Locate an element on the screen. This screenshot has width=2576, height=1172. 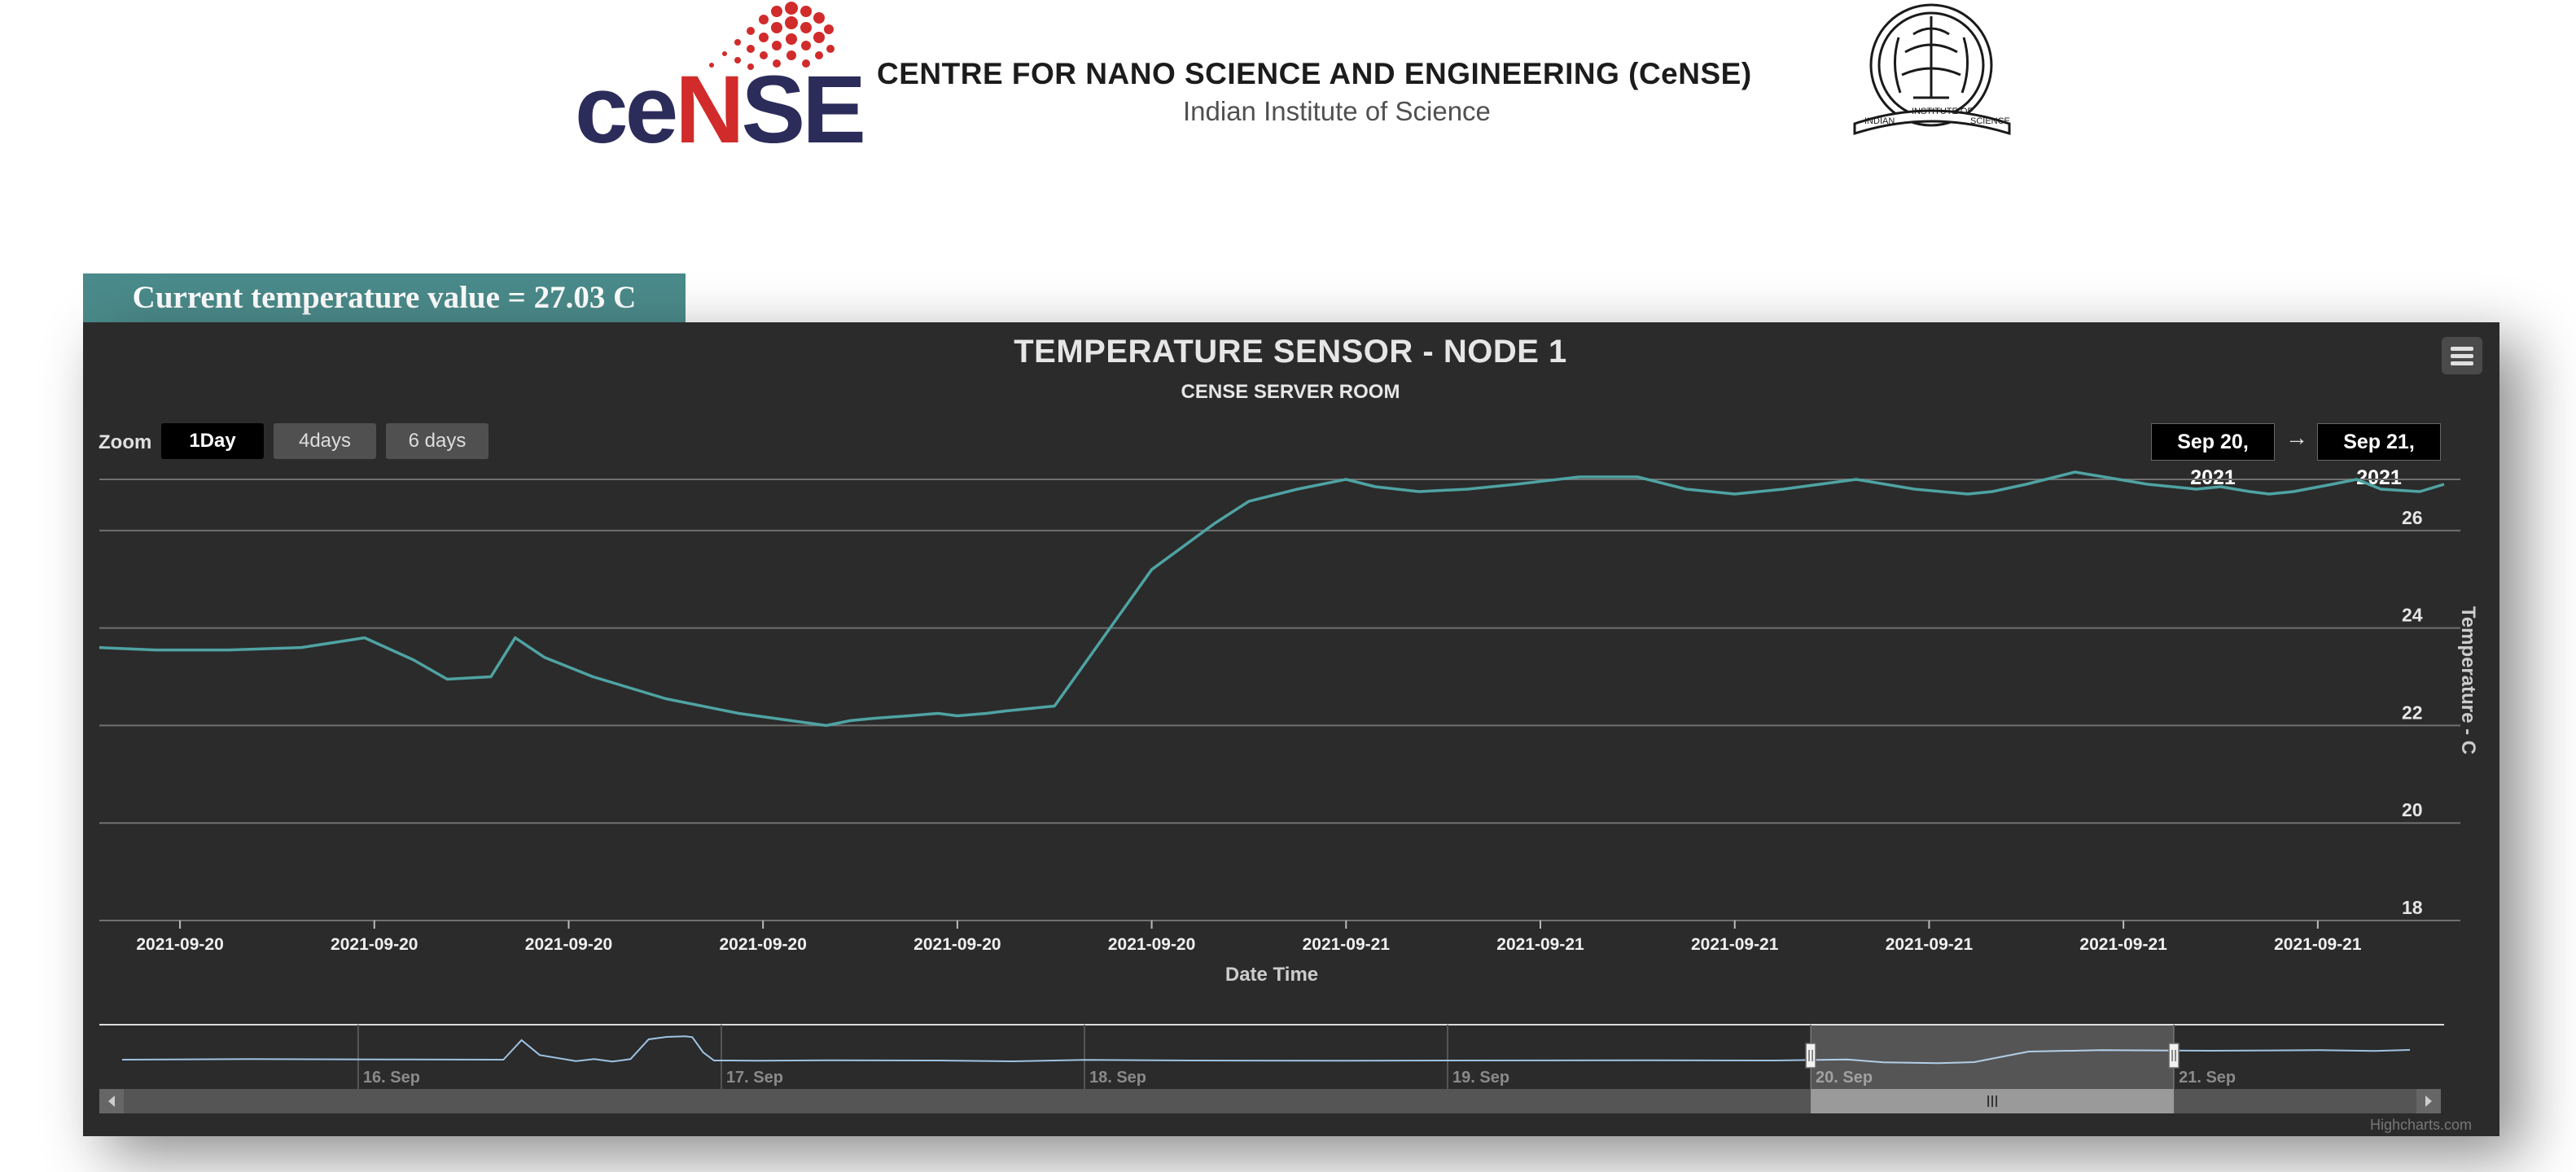
zoom-label: Zoom is located at coordinates (125, 442).